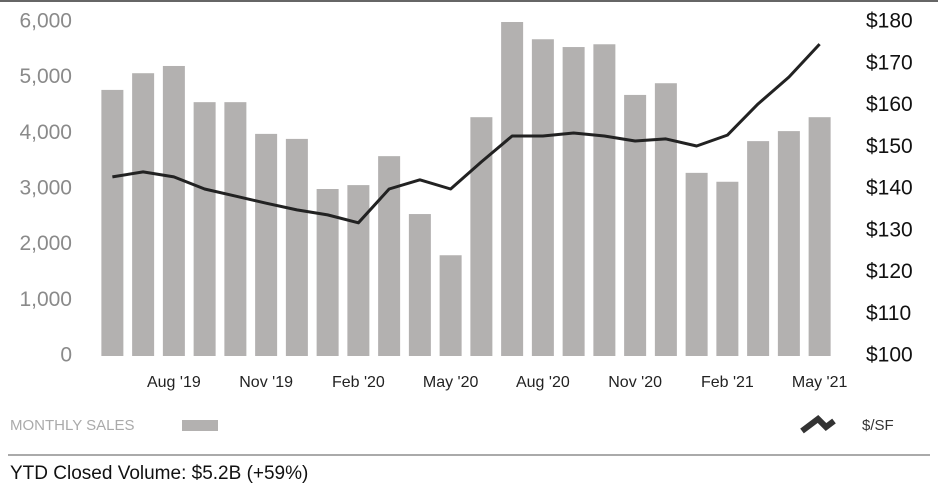 The height and width of the screenshot is (495, 938). What do you see at coordinates (45, 243) in the screenshot?
I see `y-tick-label: 2,000` at bounding box center [45, 243].